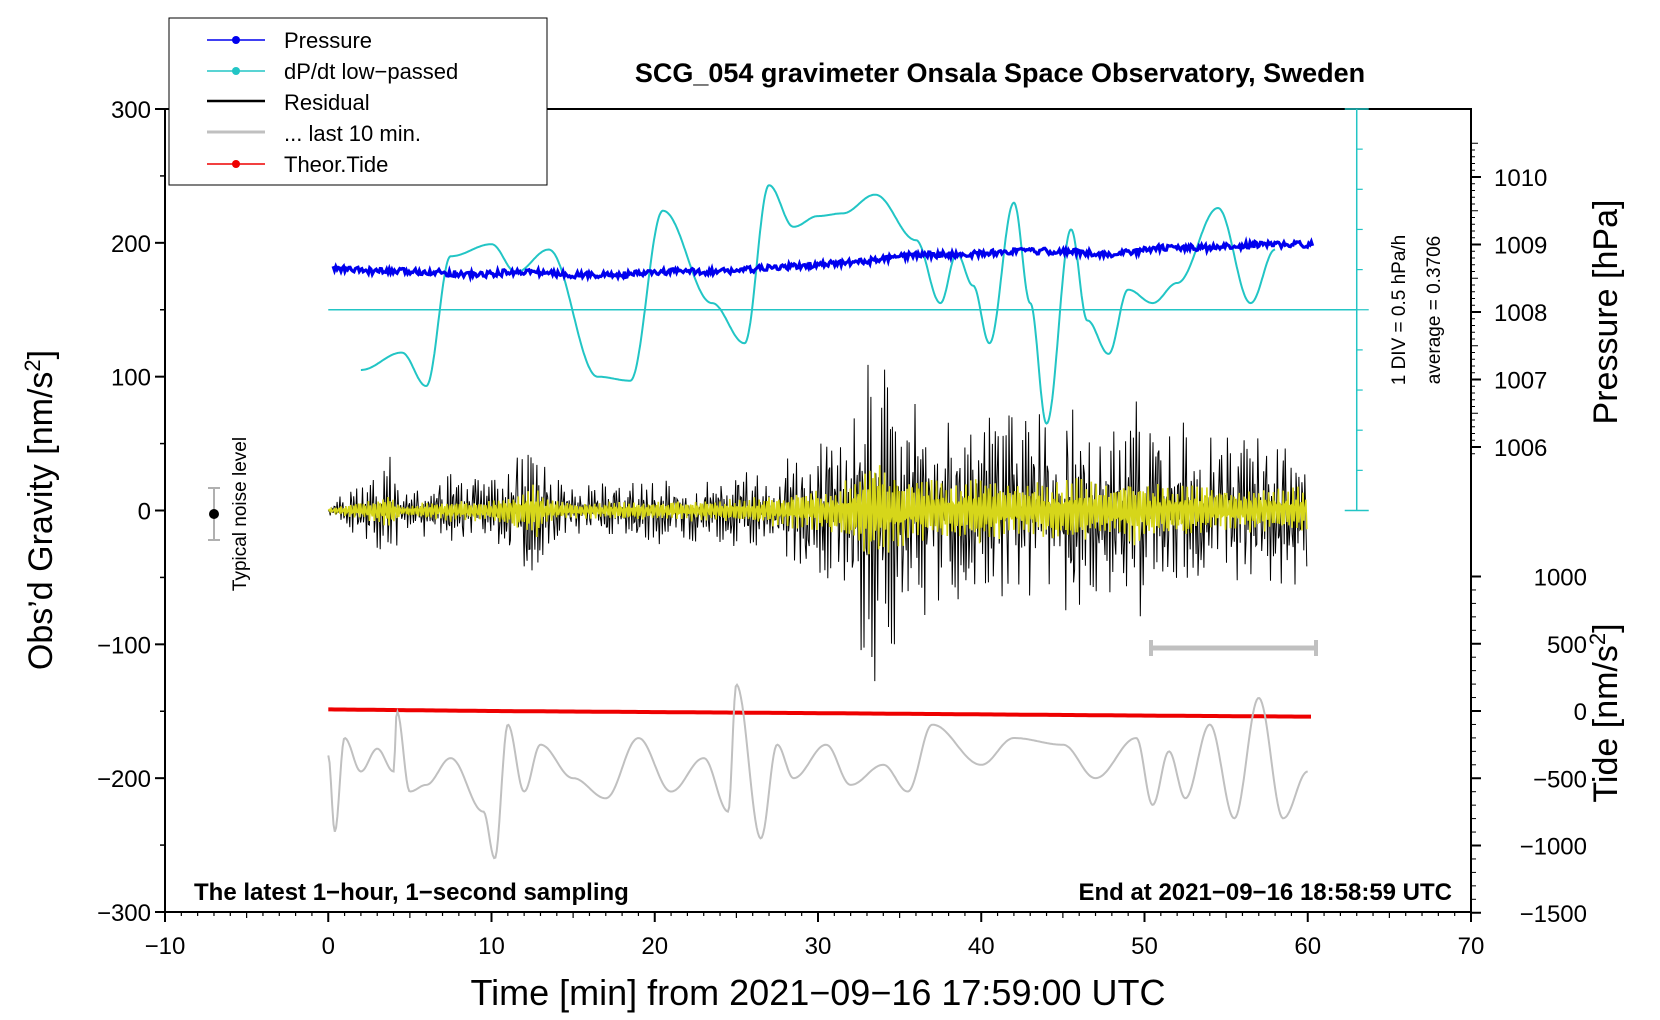 Image resolution: width=1660 pixels, height=1020 pixels. I want to click on x-tick-label: 10, so click(491, 946).